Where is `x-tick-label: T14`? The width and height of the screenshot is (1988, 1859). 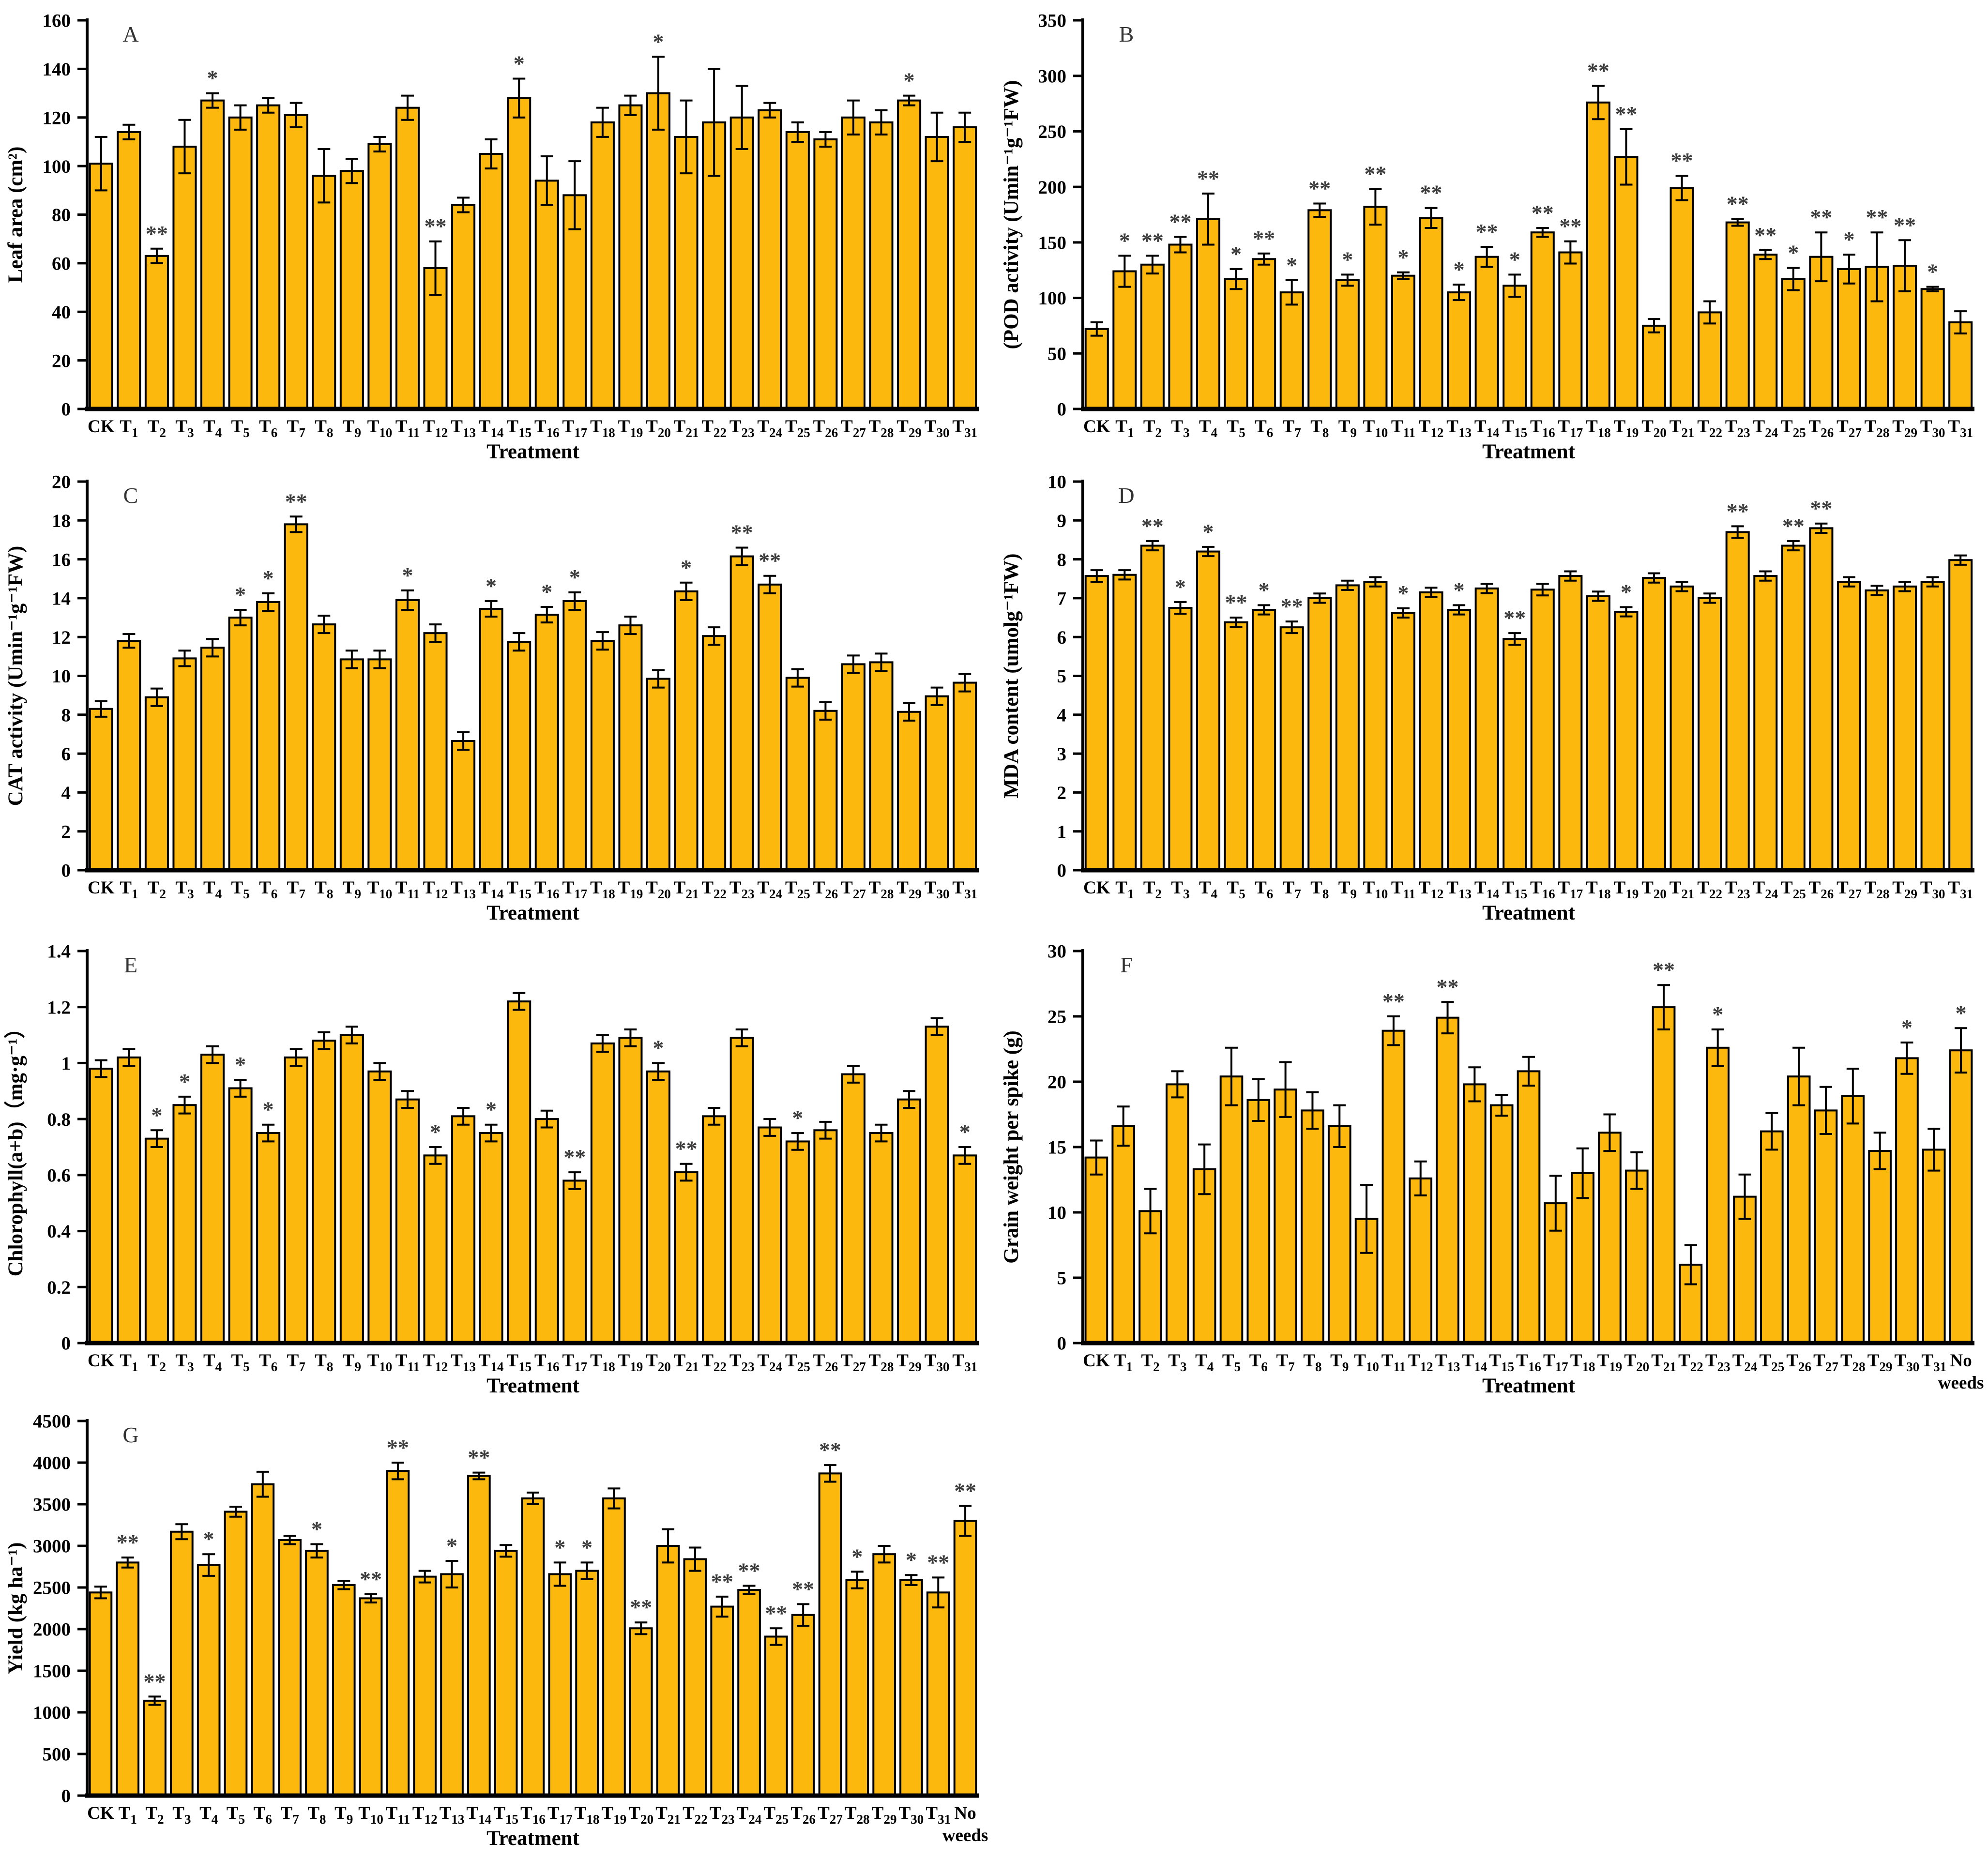
x-tick-label: T14 is located at coordinates (1487, 428).